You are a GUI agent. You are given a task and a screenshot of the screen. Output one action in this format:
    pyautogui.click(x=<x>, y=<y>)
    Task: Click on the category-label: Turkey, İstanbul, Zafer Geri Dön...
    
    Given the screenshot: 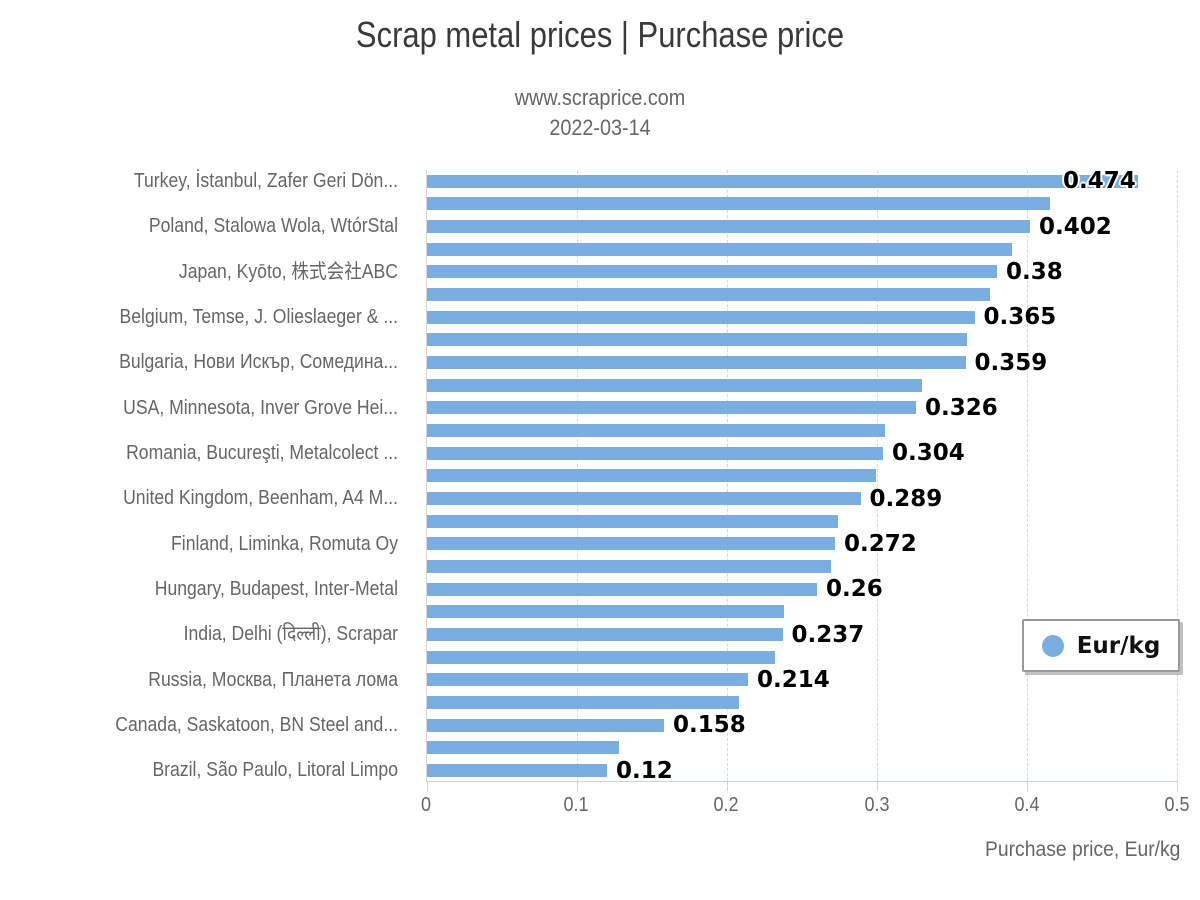 What is the action you would take?
    pyautogui.click(x=266, y=181)
    